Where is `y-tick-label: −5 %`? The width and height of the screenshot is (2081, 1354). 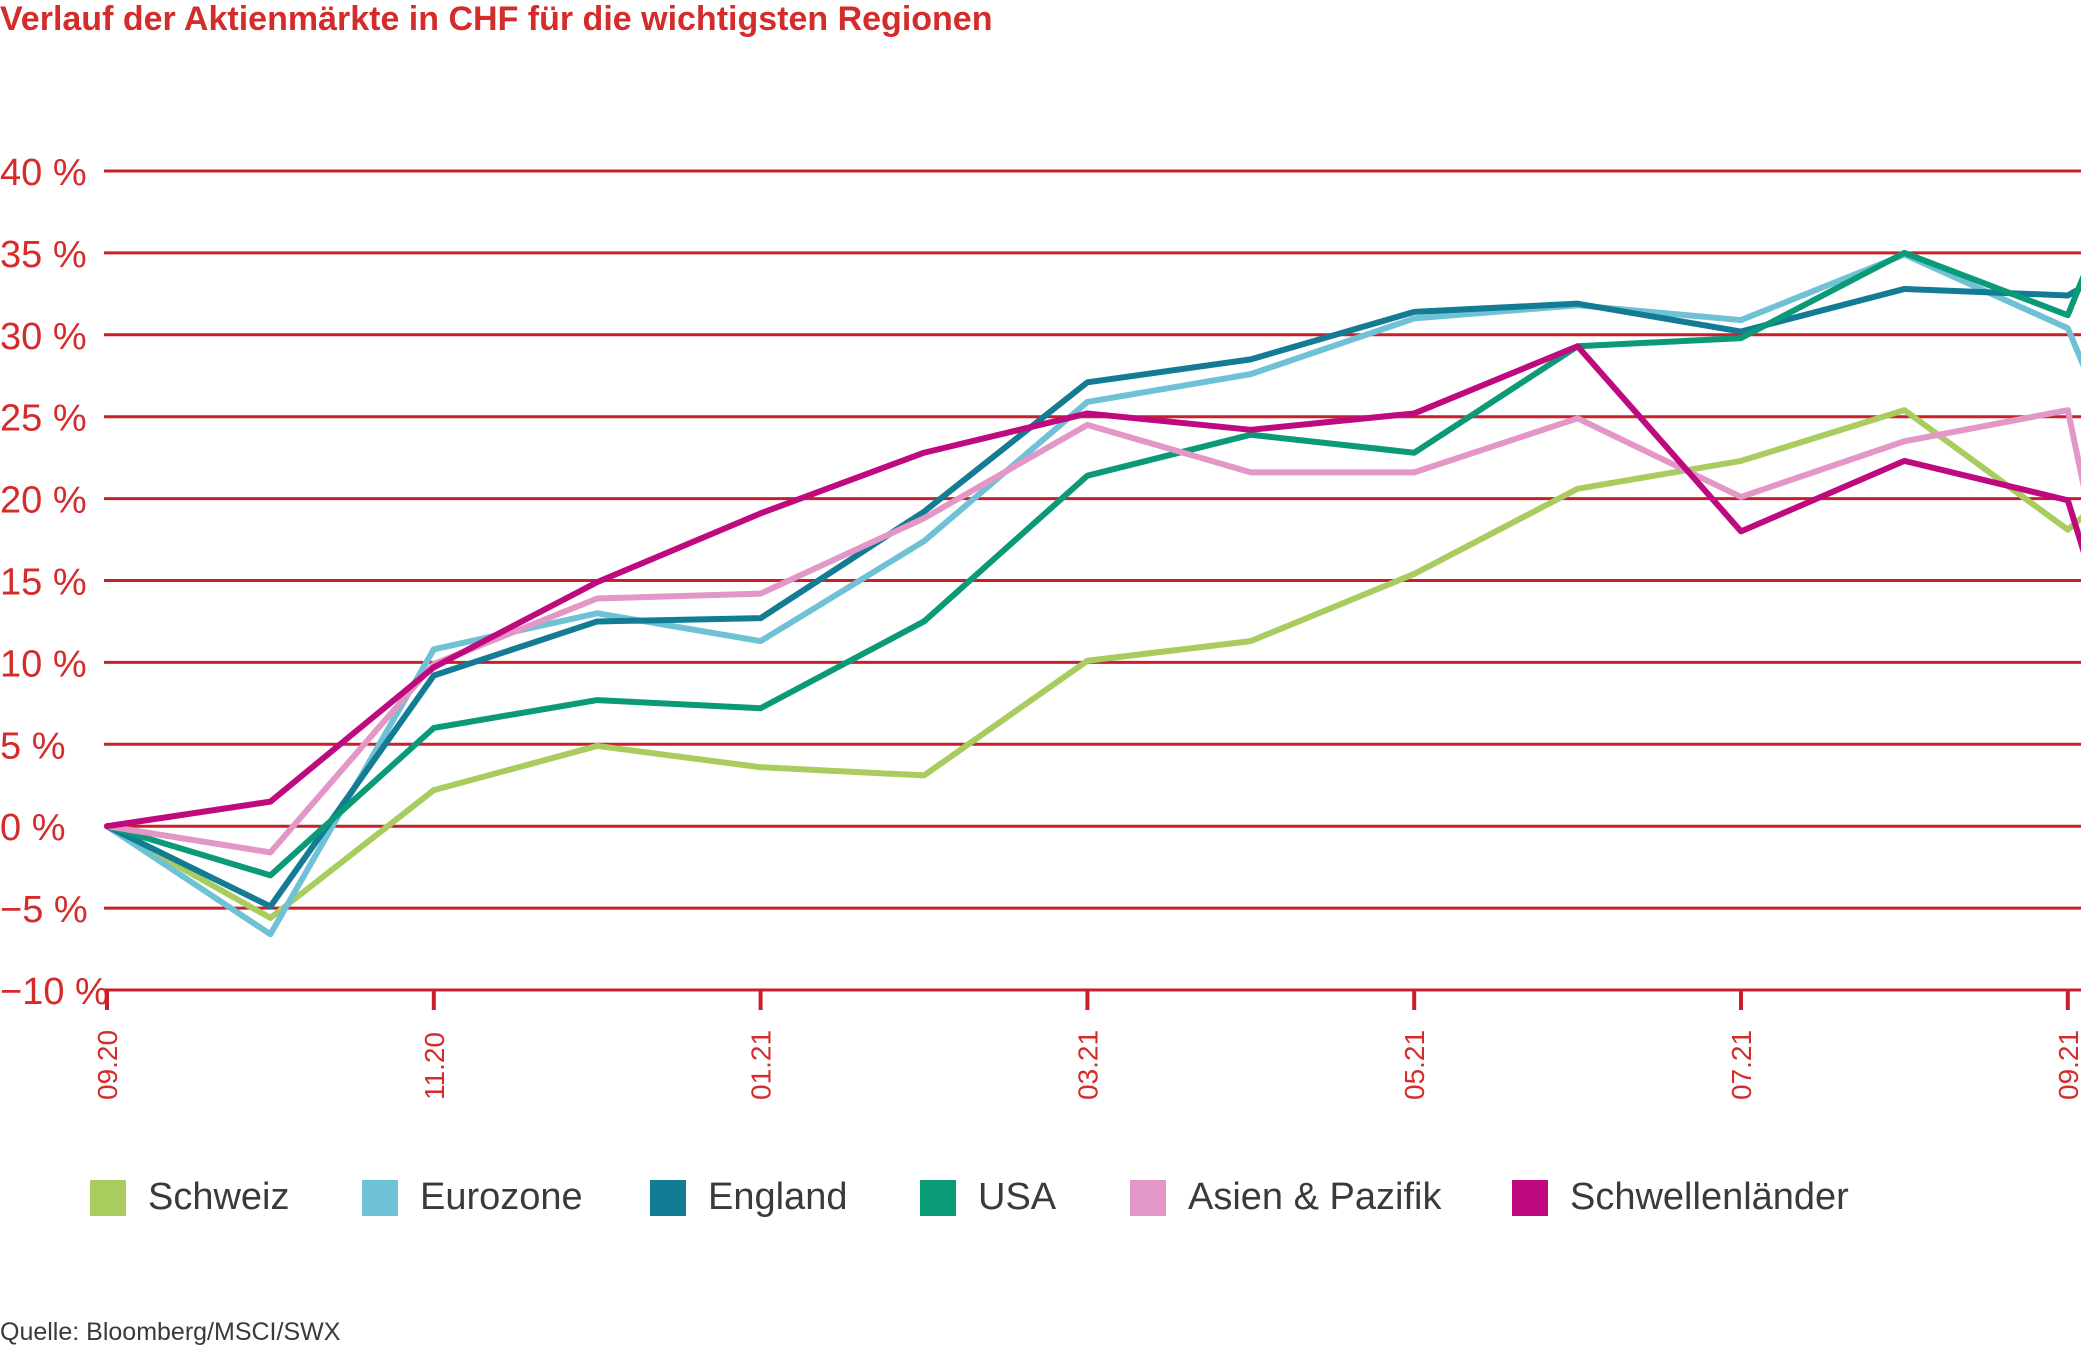 y-tick-label: −5 % is located at coordinates (44, 910).